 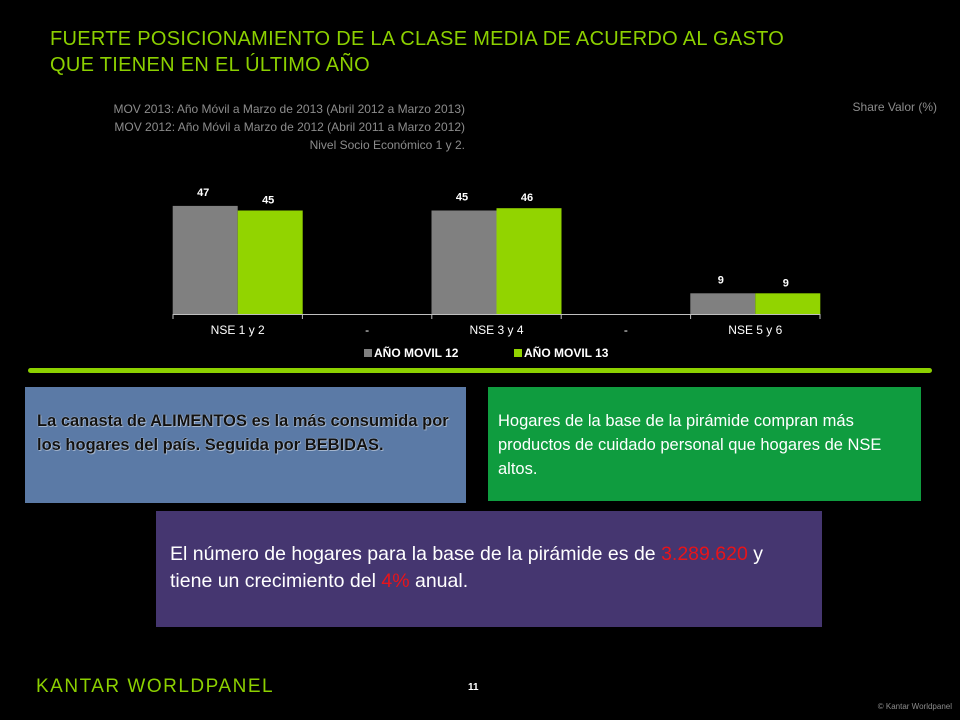 What do you see at coordinates (341, 445) in the screenshot?
I see `highlight-bebidas: BEBIDAS` at bounding box center [341, 445].